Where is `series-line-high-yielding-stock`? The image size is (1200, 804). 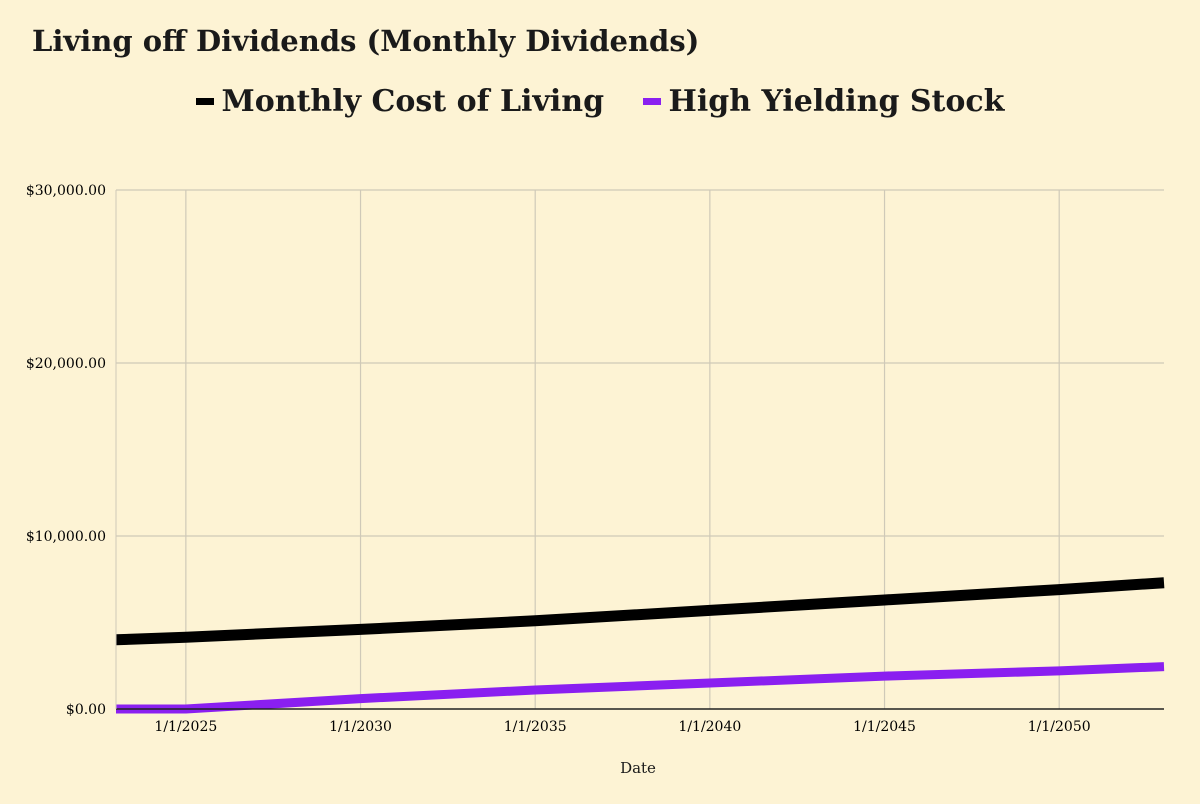 series-line-high-yielding-stock is located at coordinates (640, 688).